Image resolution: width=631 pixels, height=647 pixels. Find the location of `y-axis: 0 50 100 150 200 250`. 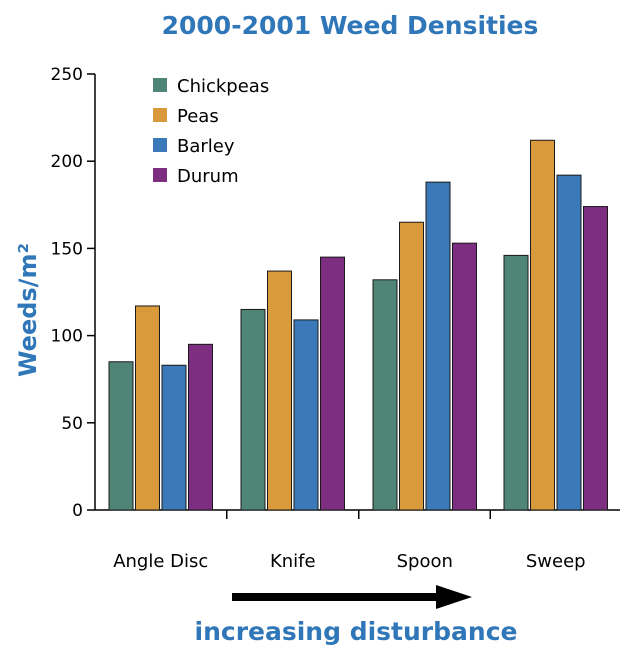

y-axis: 0 50 100 150 200 250 is located at coordinates (73, 293).